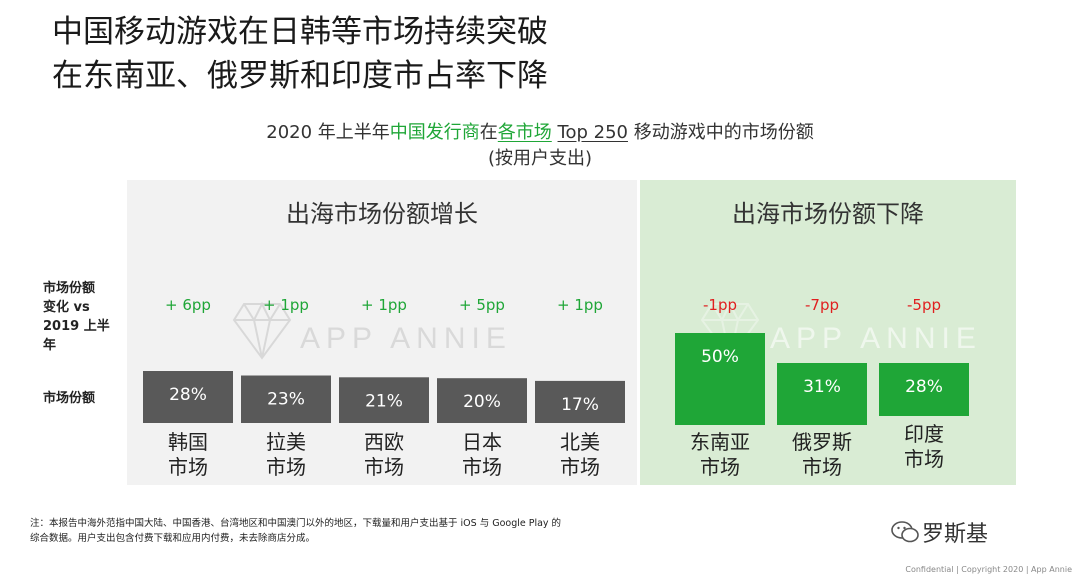  Describe the element at coordinates (488, 132) in the screenshot. I see `subtitle-part: 在` at that location.